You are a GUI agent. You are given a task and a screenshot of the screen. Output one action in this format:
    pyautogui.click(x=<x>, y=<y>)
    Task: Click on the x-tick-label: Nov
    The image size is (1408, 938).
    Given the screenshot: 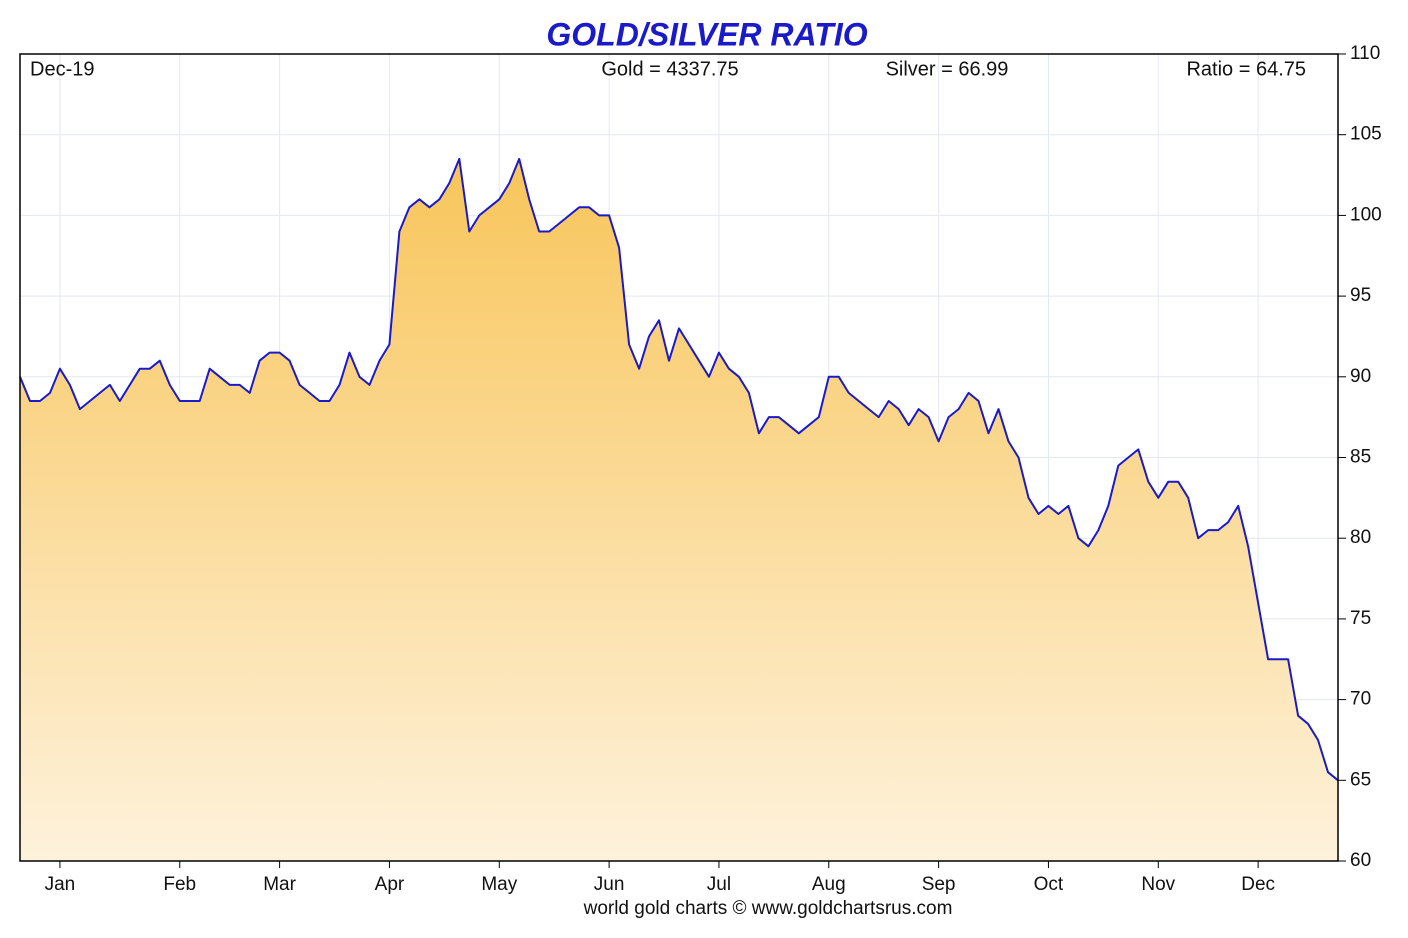 What is the action you would take?
    pyautogui.click(x=1158, y=884)
    